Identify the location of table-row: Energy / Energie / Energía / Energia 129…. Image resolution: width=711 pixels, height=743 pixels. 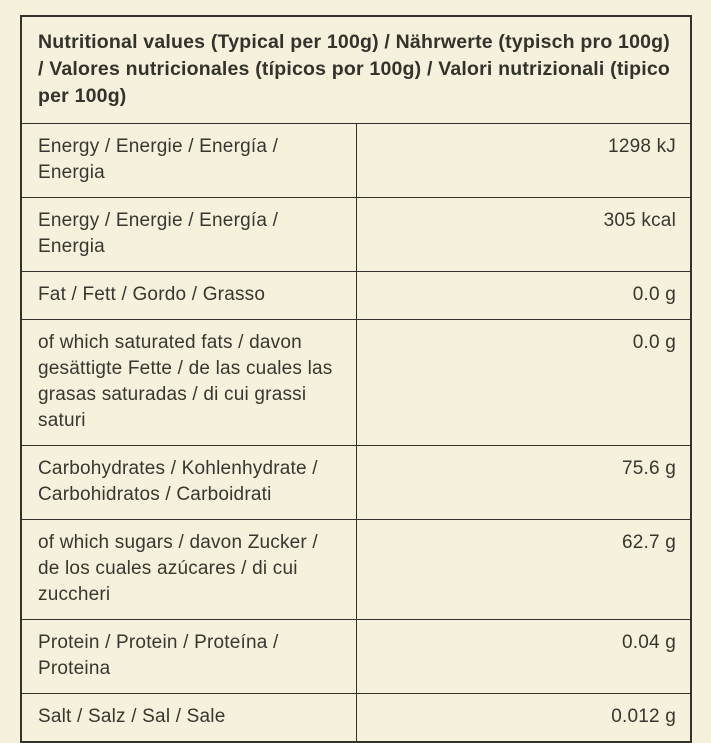
(356, 160).